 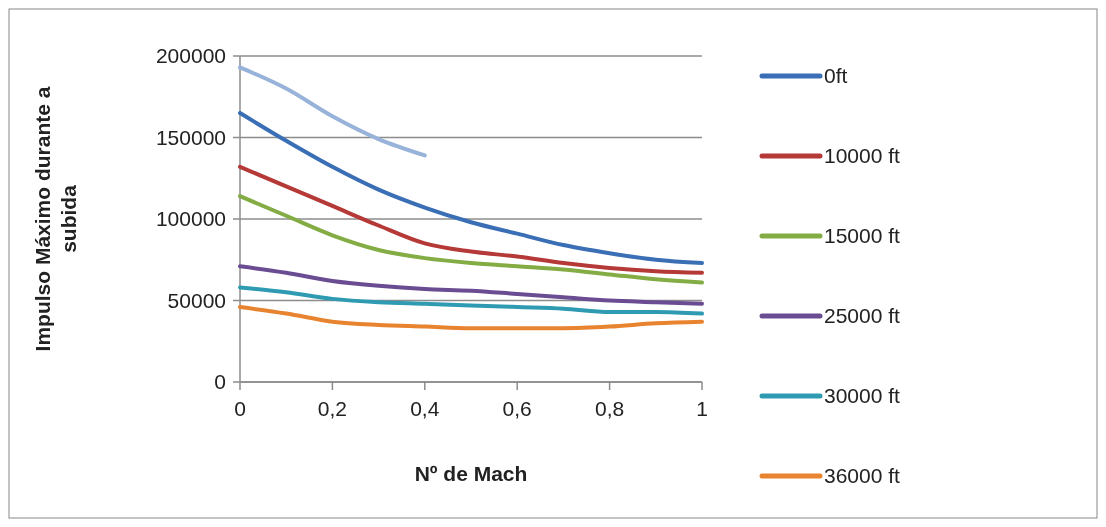 What do you see at coordinates (190, 56) in the screenshot?
I see `y-tick-label: 200000` at bounding box center [190, 56].